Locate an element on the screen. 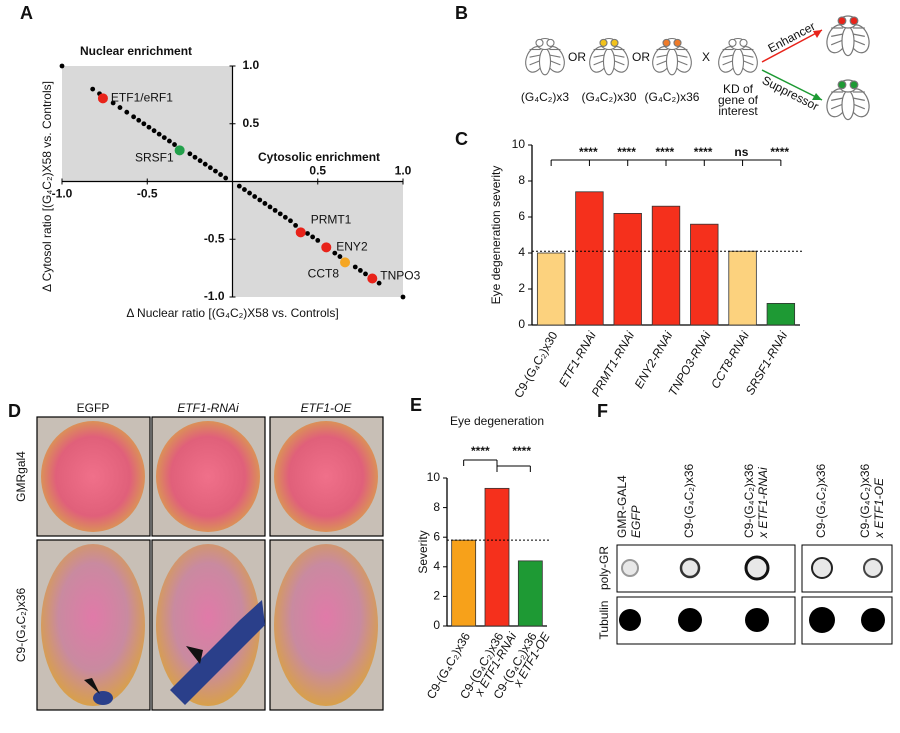 This screenshot has height=733, width=900. or-label: OR is located at coordinates (641, 57).